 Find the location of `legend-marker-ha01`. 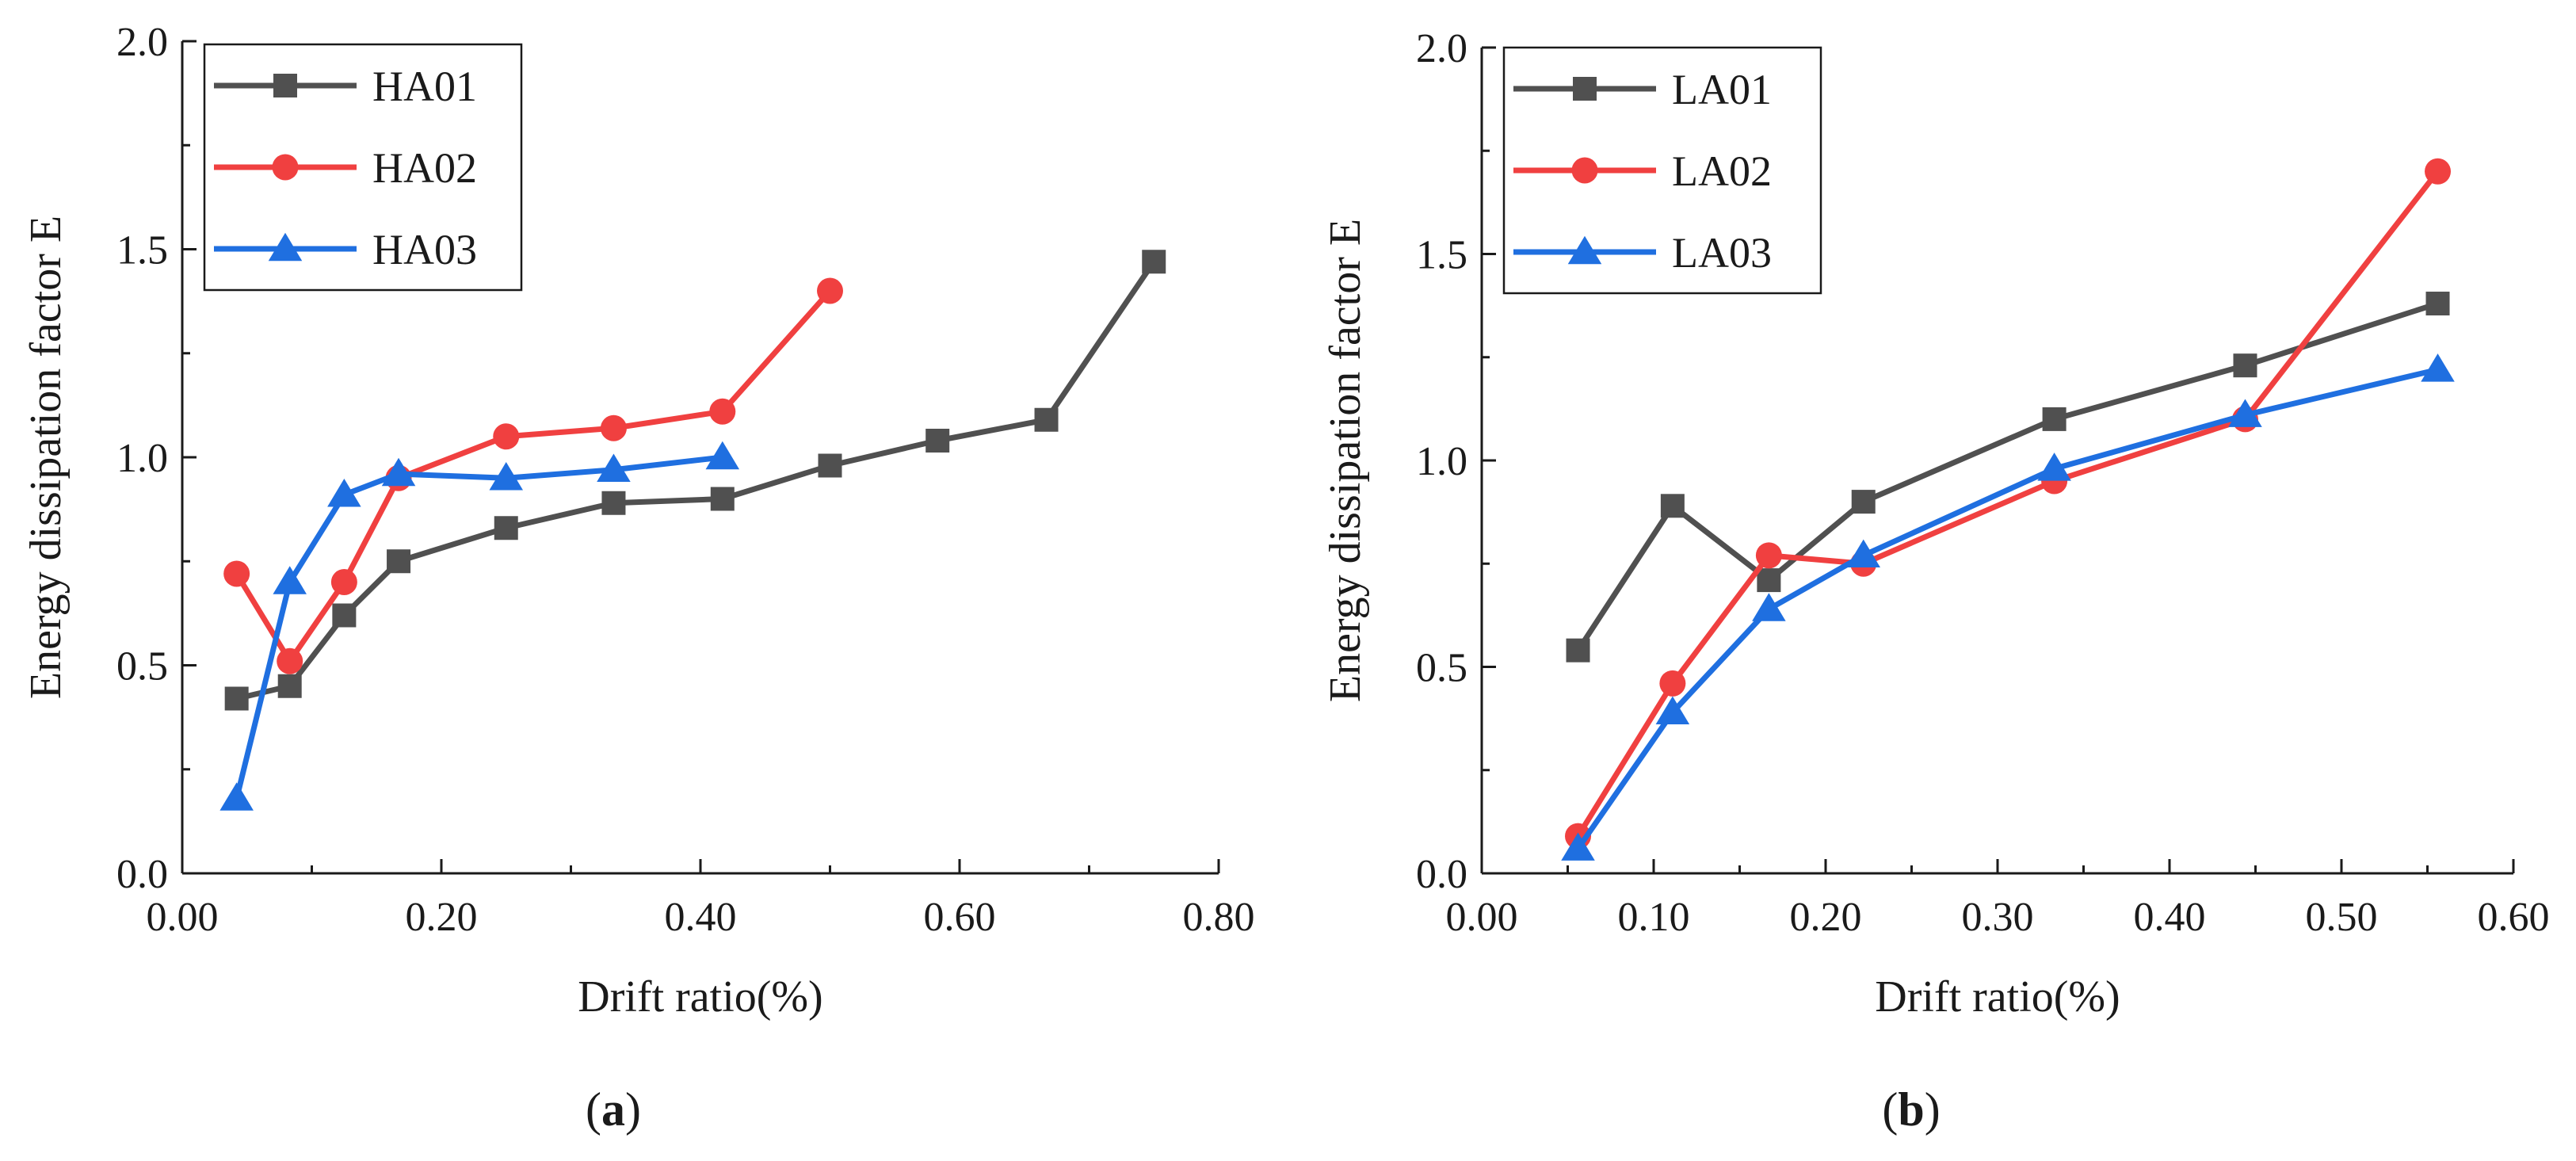

legend-marker-ha01 is located at coordinates (285, 85).